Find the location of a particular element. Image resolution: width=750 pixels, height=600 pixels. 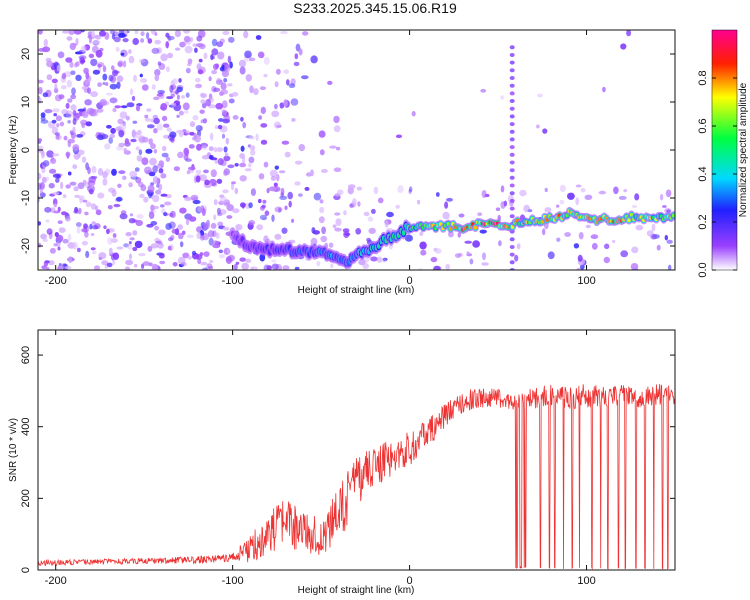

colorbar-tick-label: 0.8 is located at coordinates (703, 77).